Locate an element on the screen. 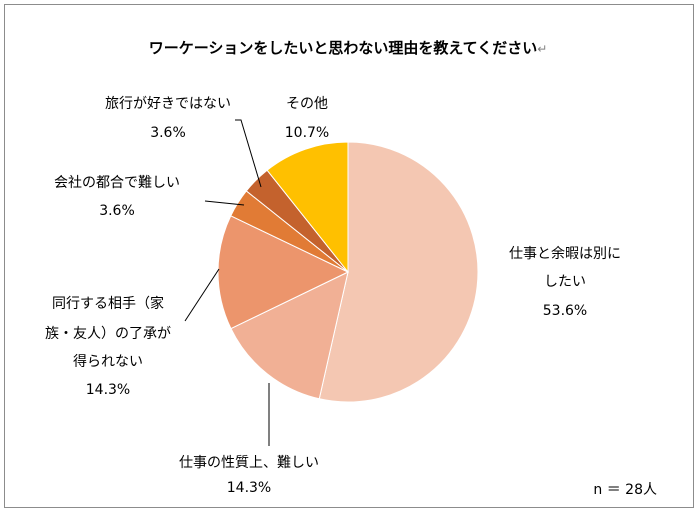 The height and width of the screenshot is (514, 700). slice-label-3: 得られない is located at coordinates (108, 361).